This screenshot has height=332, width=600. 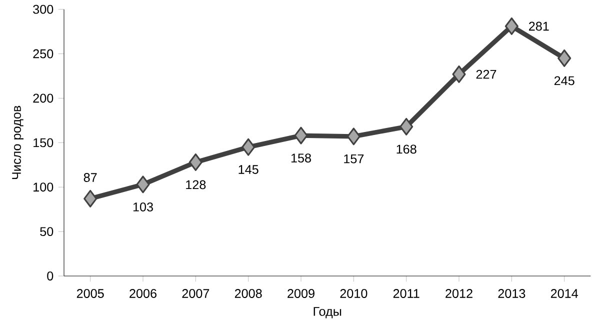 I want to click on data-label: 158, so click(x=301, y=158).